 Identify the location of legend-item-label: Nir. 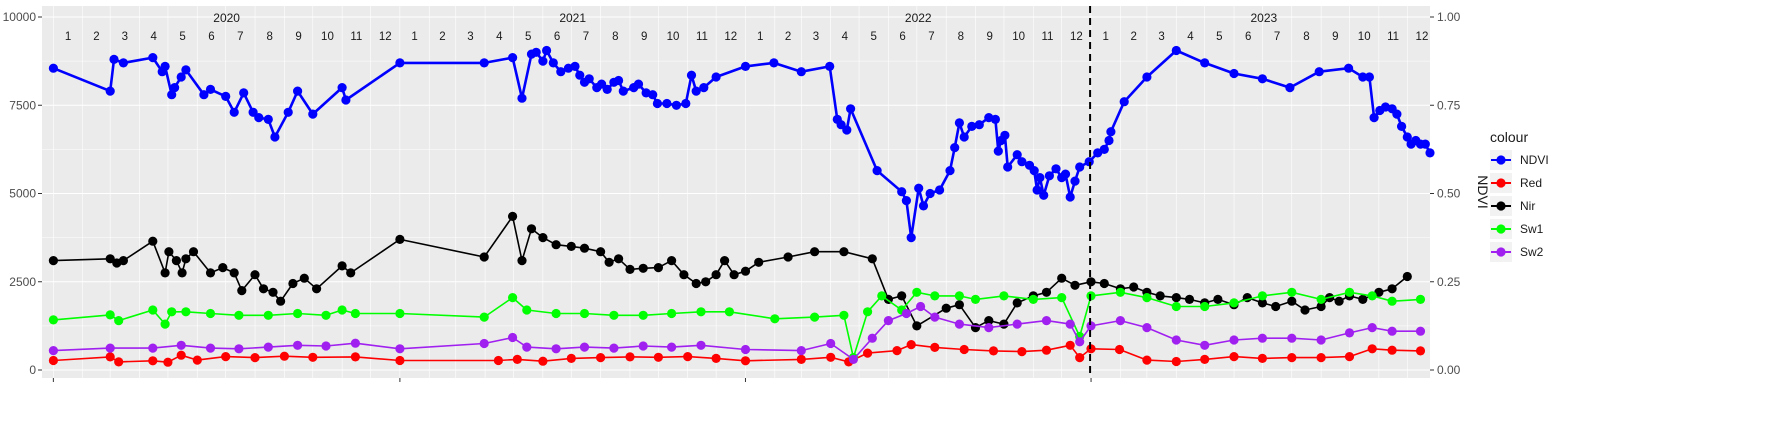
(1527, 206).